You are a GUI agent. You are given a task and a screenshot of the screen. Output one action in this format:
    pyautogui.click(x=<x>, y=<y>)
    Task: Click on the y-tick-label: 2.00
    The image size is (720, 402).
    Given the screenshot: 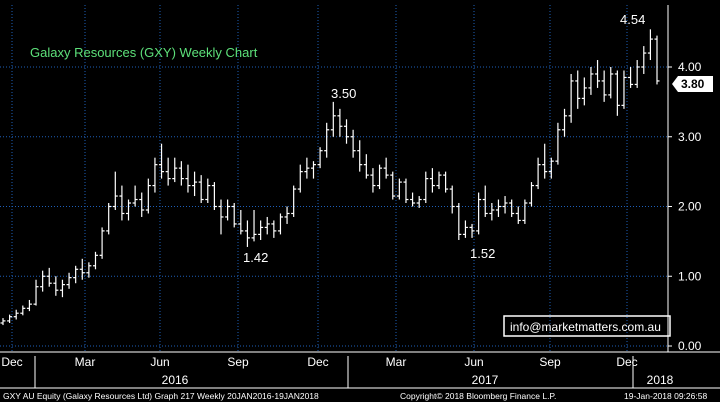 What is the action you would take?
    pyautogui.click(x=690, y=207)
    